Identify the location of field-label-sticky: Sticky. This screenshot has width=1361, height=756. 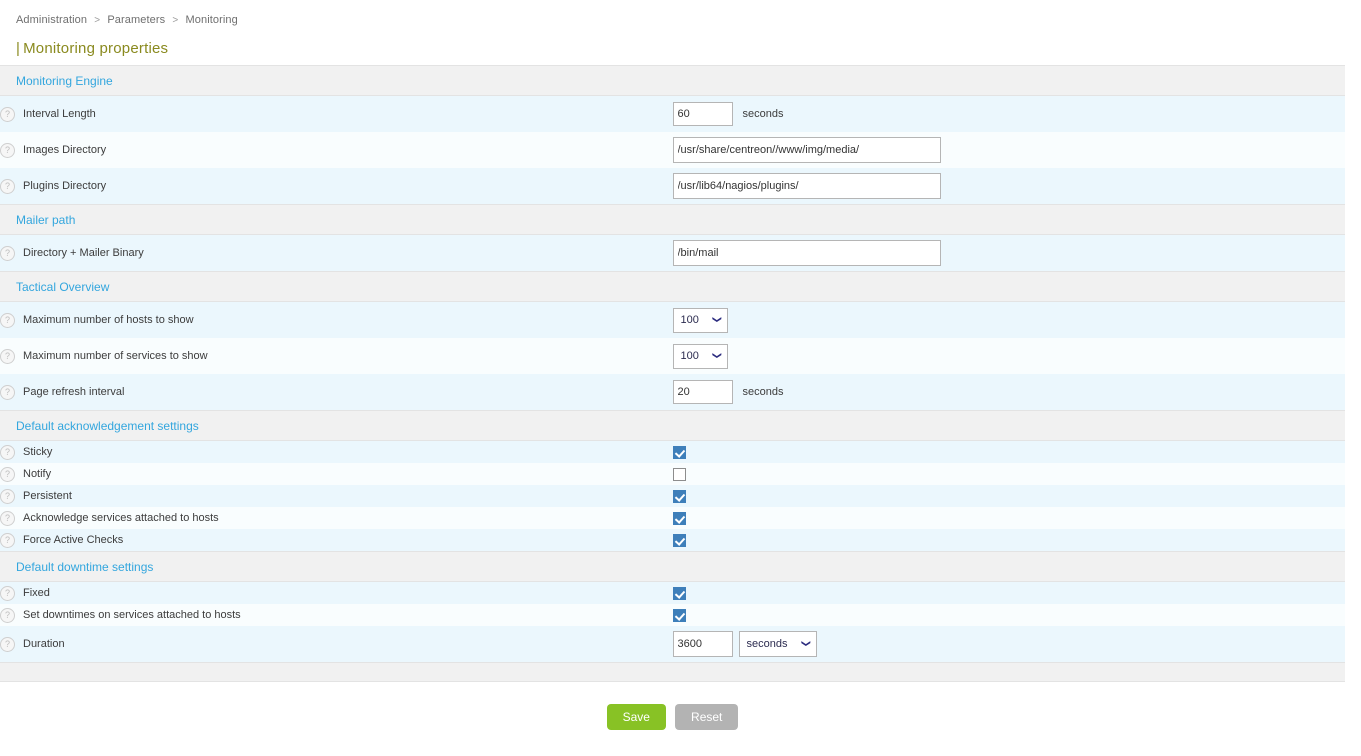
(38, 452).